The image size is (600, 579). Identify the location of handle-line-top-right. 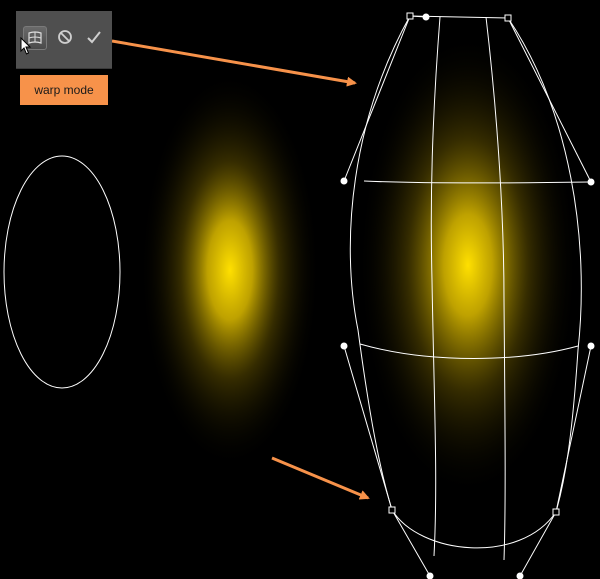
(549, 100).